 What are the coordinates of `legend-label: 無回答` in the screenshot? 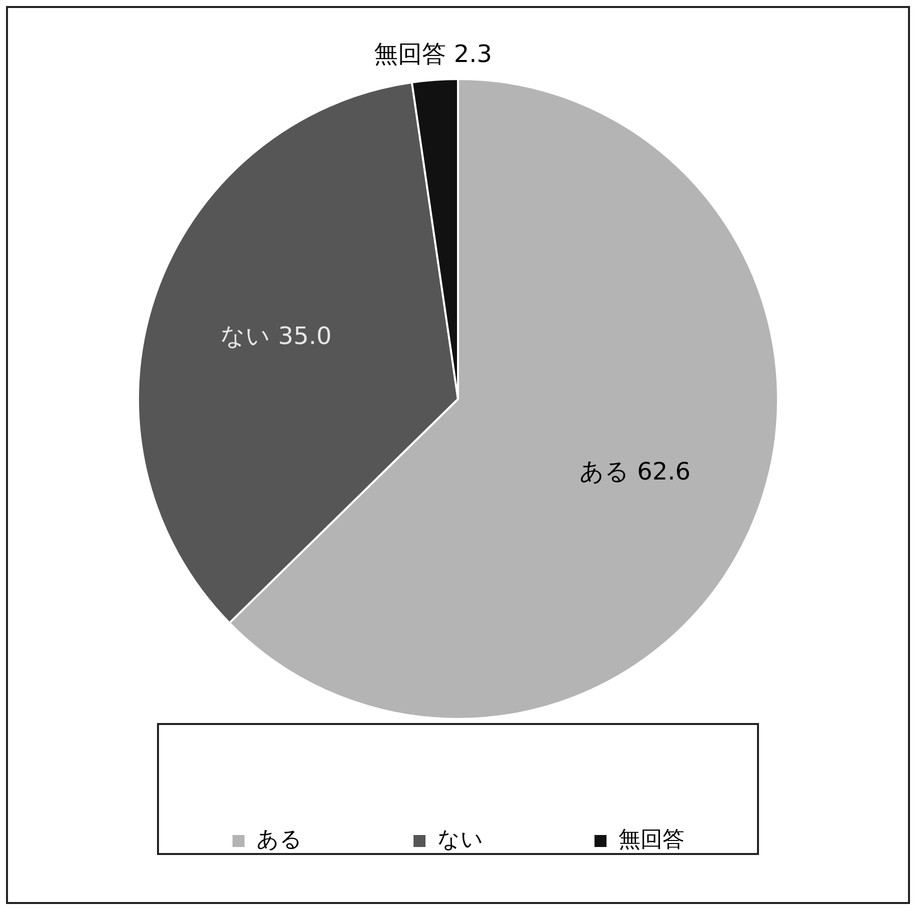 It's located at (651, 840).